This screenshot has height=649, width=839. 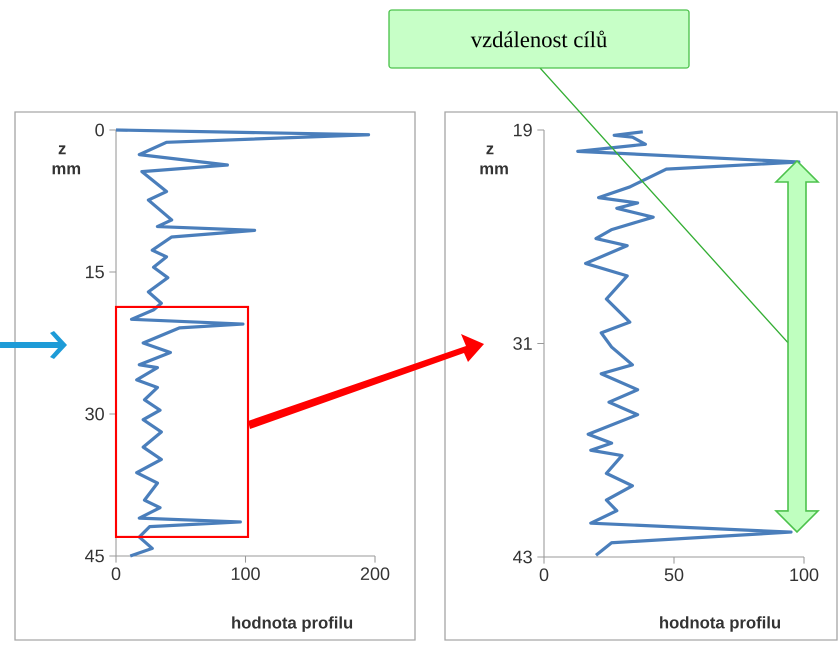 I want to click on x-tick-label: 200, so click(x=375, y=573).